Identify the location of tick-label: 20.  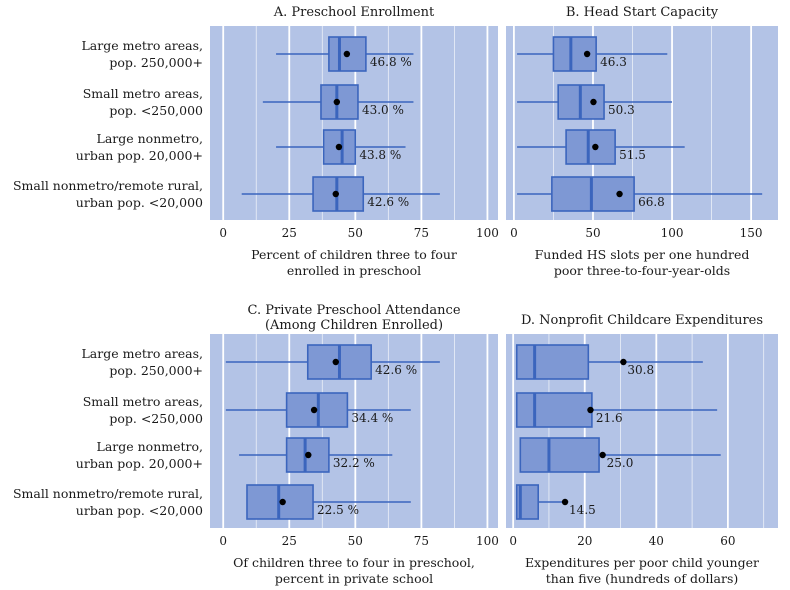
(584, 541).